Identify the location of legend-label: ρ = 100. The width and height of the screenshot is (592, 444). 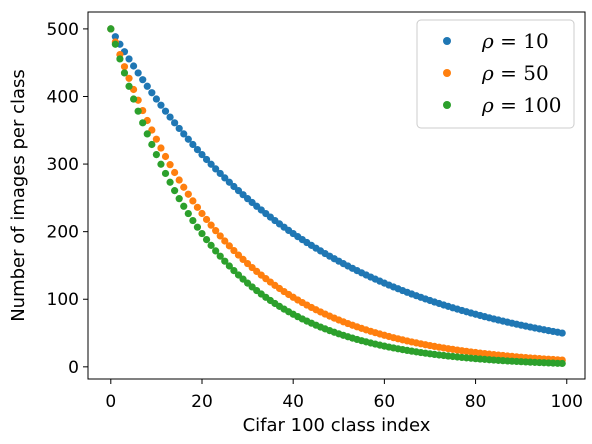
(521, 105).